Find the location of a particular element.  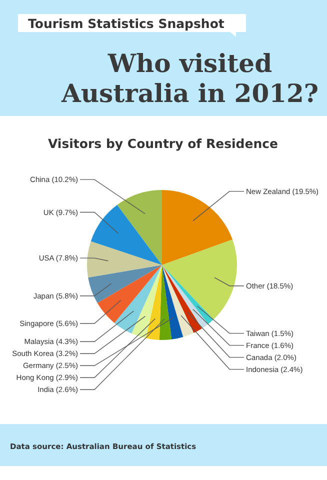

chart-title: Who visited Australia in 2012? is located at coordinates (189, 78).